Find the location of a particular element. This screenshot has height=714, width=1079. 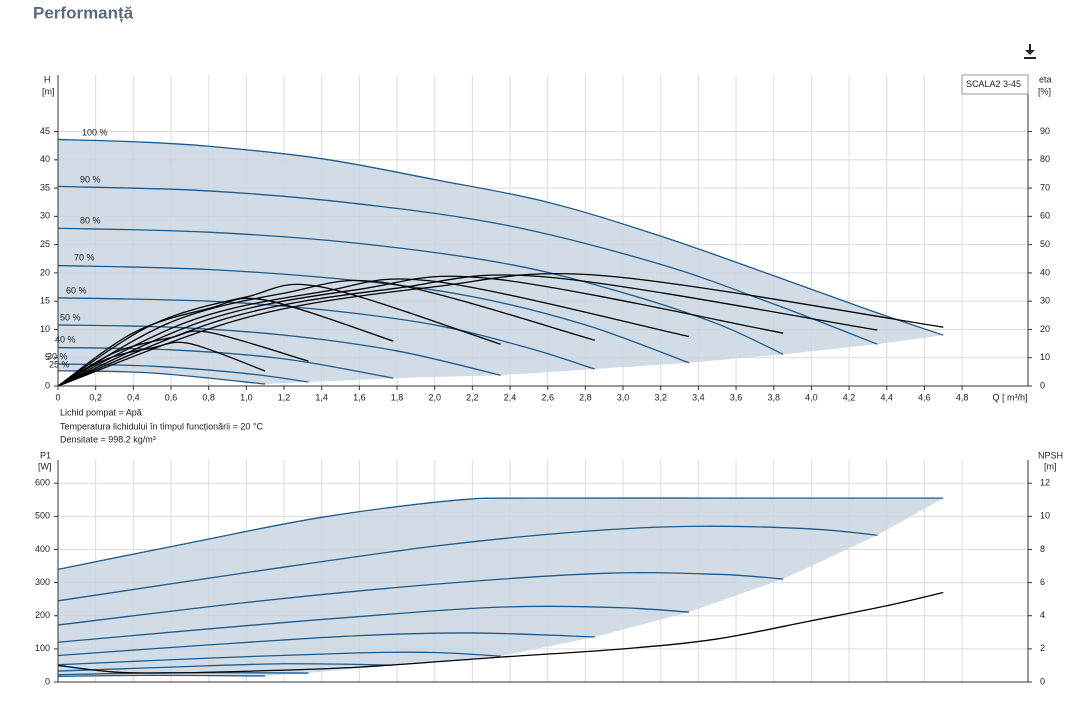

y-tick-label: 100 is located at coordinates (42, 648).